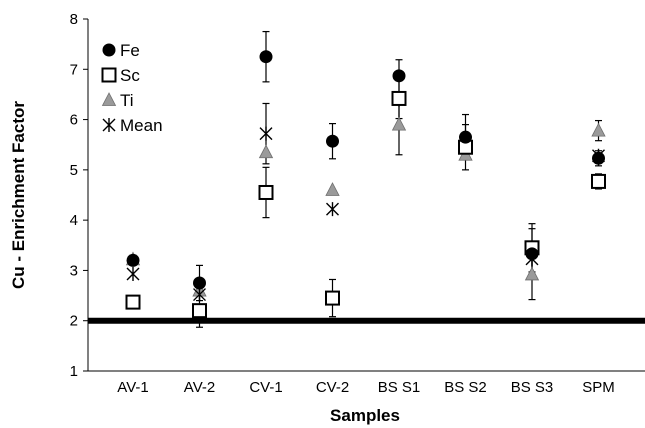 The height and width of the screenshot is (428, 645). What do you see at coordinates (132, 88) in the screenshot?
I see `legend: Fe Sc Ti Mean` at bounding box center [132, 88].